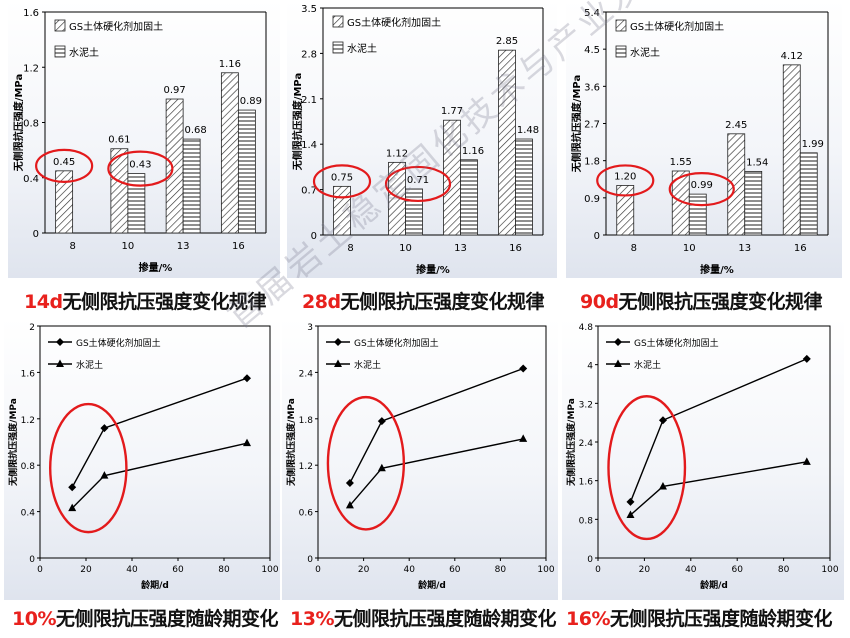  I want to click on data-label: 0.99, so click(702, 185).